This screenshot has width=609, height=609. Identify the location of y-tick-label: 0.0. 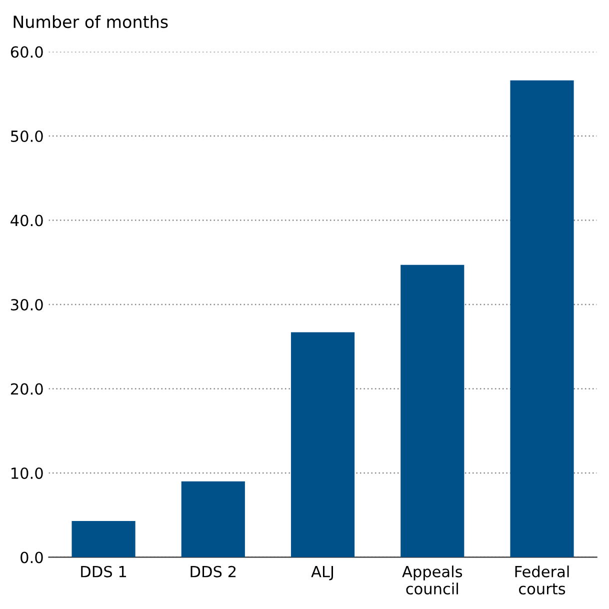
(31, 558).